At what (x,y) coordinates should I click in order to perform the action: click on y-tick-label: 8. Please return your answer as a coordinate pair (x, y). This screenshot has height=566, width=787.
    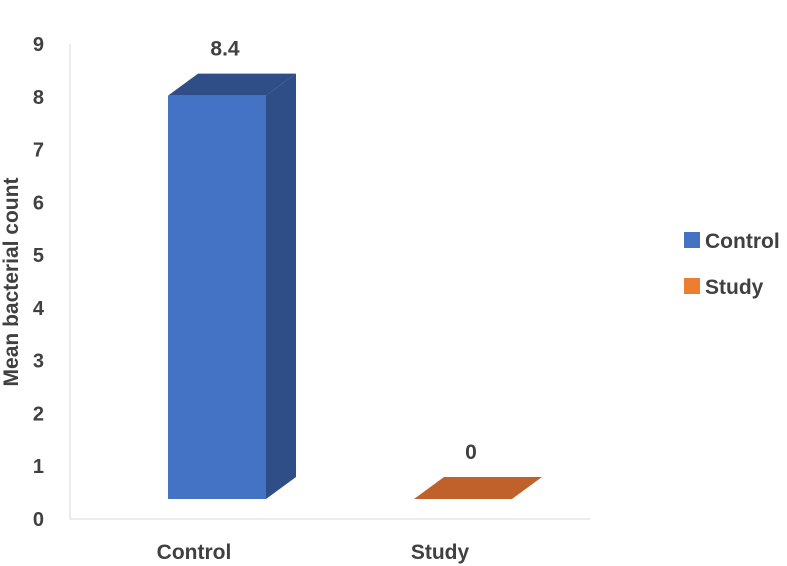
    Looking at the image, I should click on (38, 98).